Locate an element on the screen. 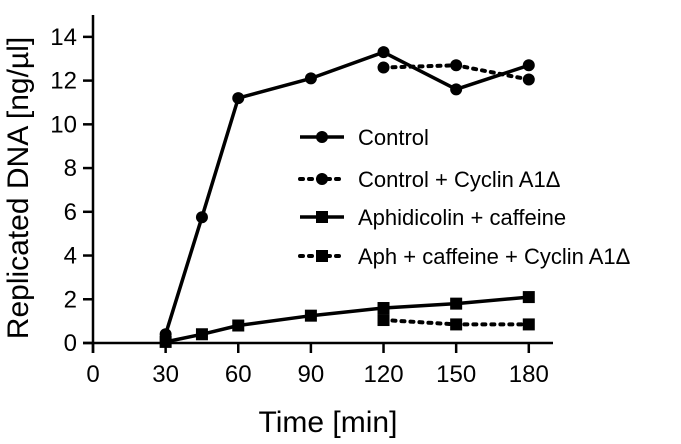  x-tick-label: 90 is located at coordinates (311, 374).